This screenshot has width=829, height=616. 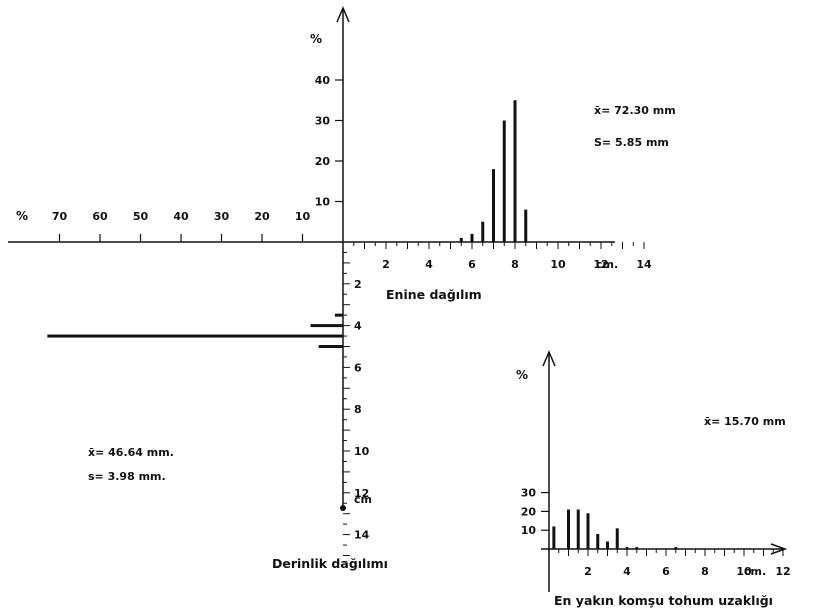 I want to click on stat-sd: s= 3.98 mm., so click(x=127, y=476).